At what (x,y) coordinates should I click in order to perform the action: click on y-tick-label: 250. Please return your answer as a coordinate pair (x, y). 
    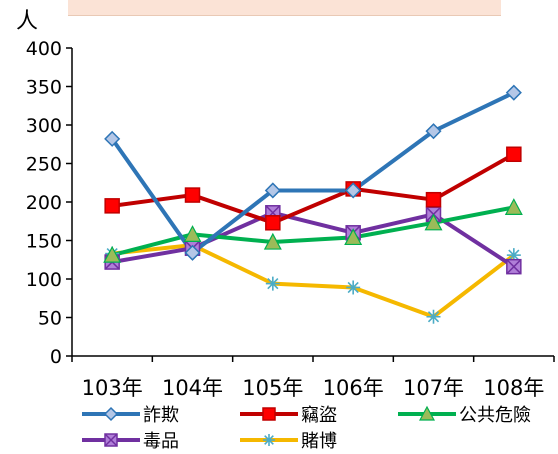
    Looking at the image, I should click on (44, 165).